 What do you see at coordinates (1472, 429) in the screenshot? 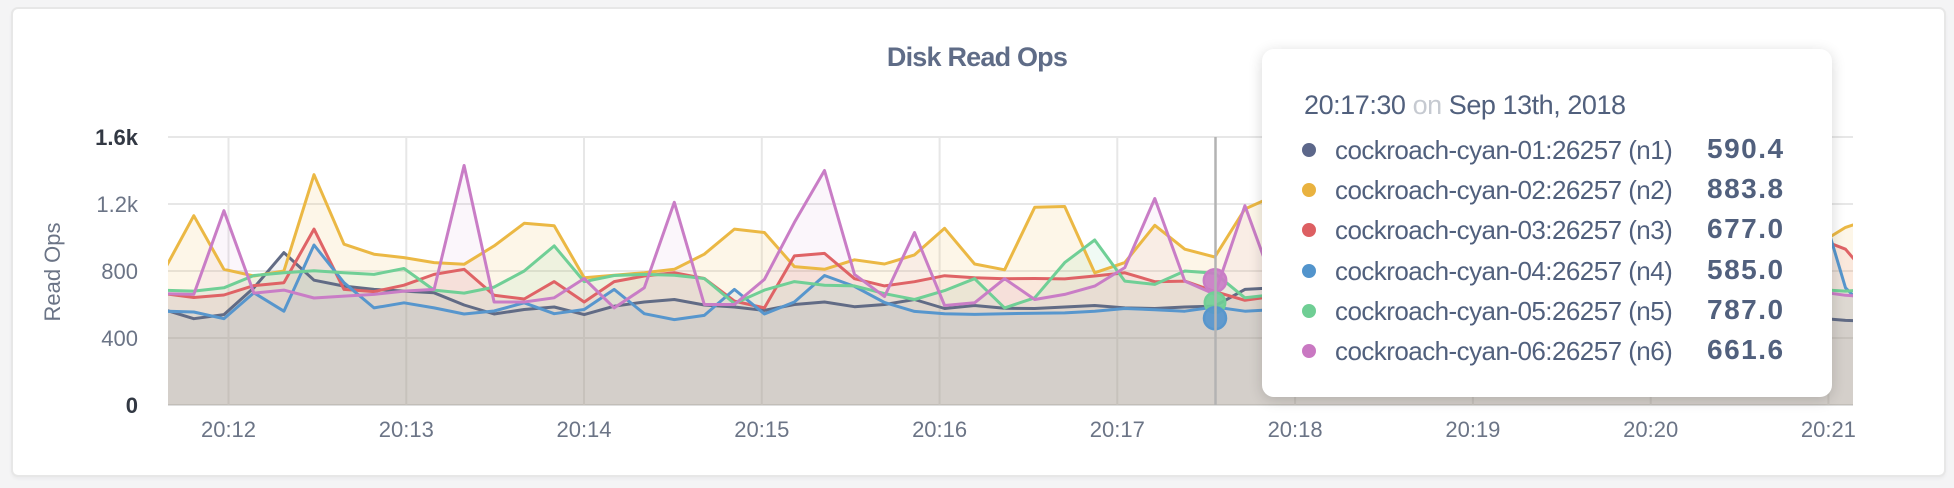
I see `svg-text: 20:19` at bounding box center [1472, 429].